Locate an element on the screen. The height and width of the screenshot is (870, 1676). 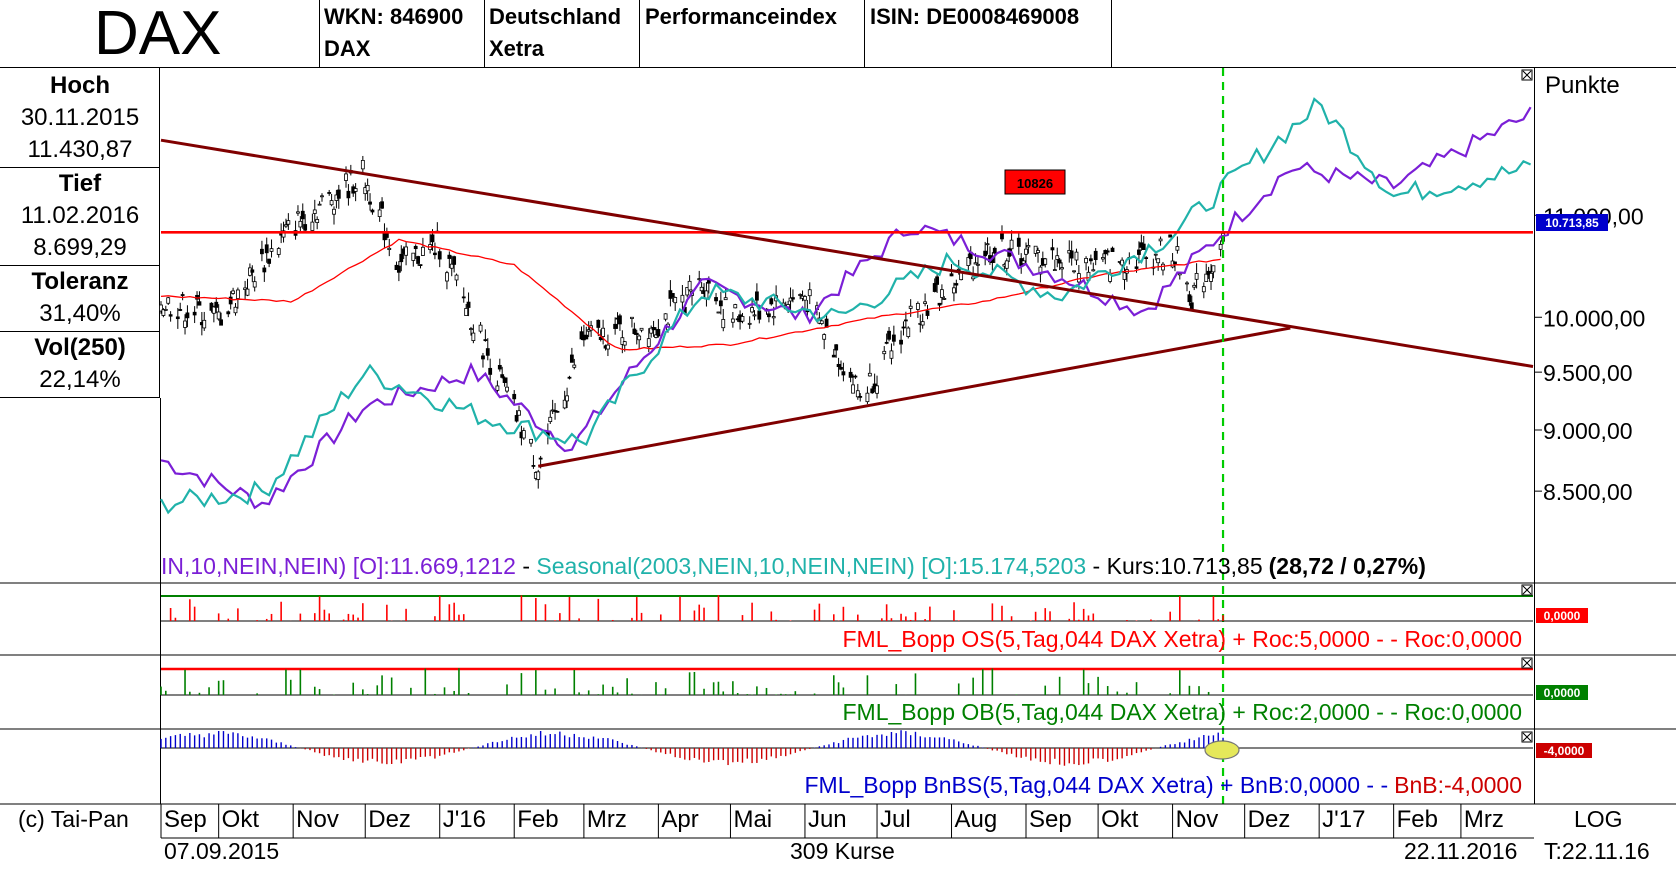
sidebar-border is located at coordinates (160, 601).